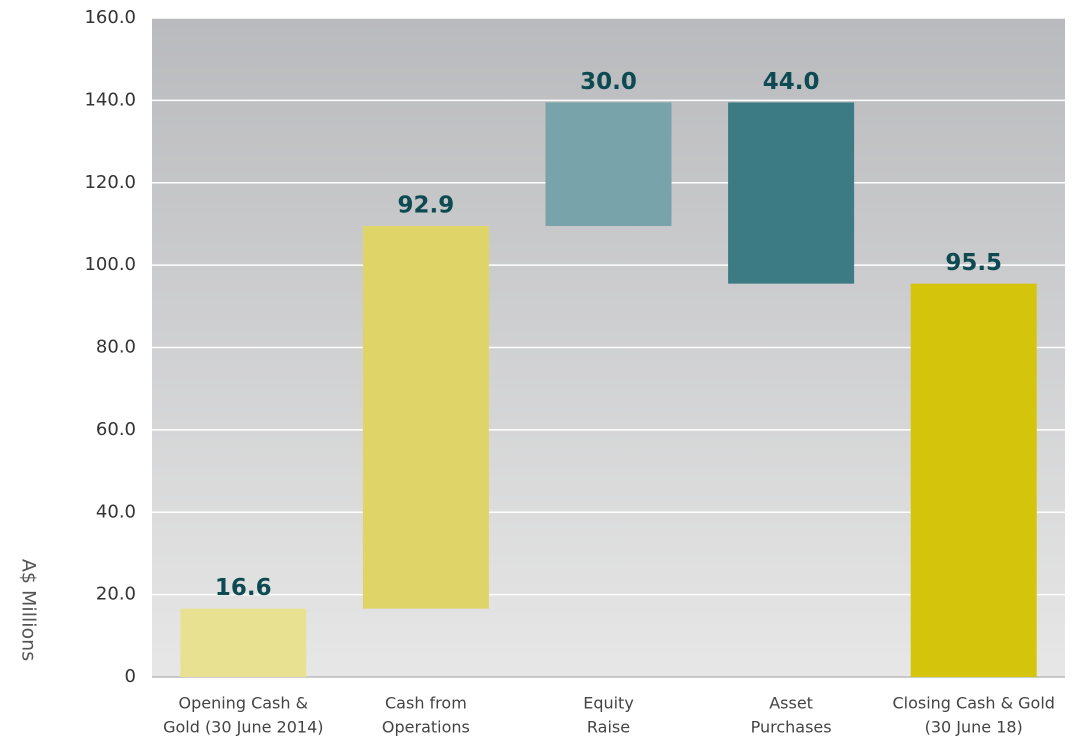 This screenshot has width=1082, height=740. What do you see at coordinates (973, 263) in the screenshot?
I see `value-label: 95.5` at bounding box center [973, 263].